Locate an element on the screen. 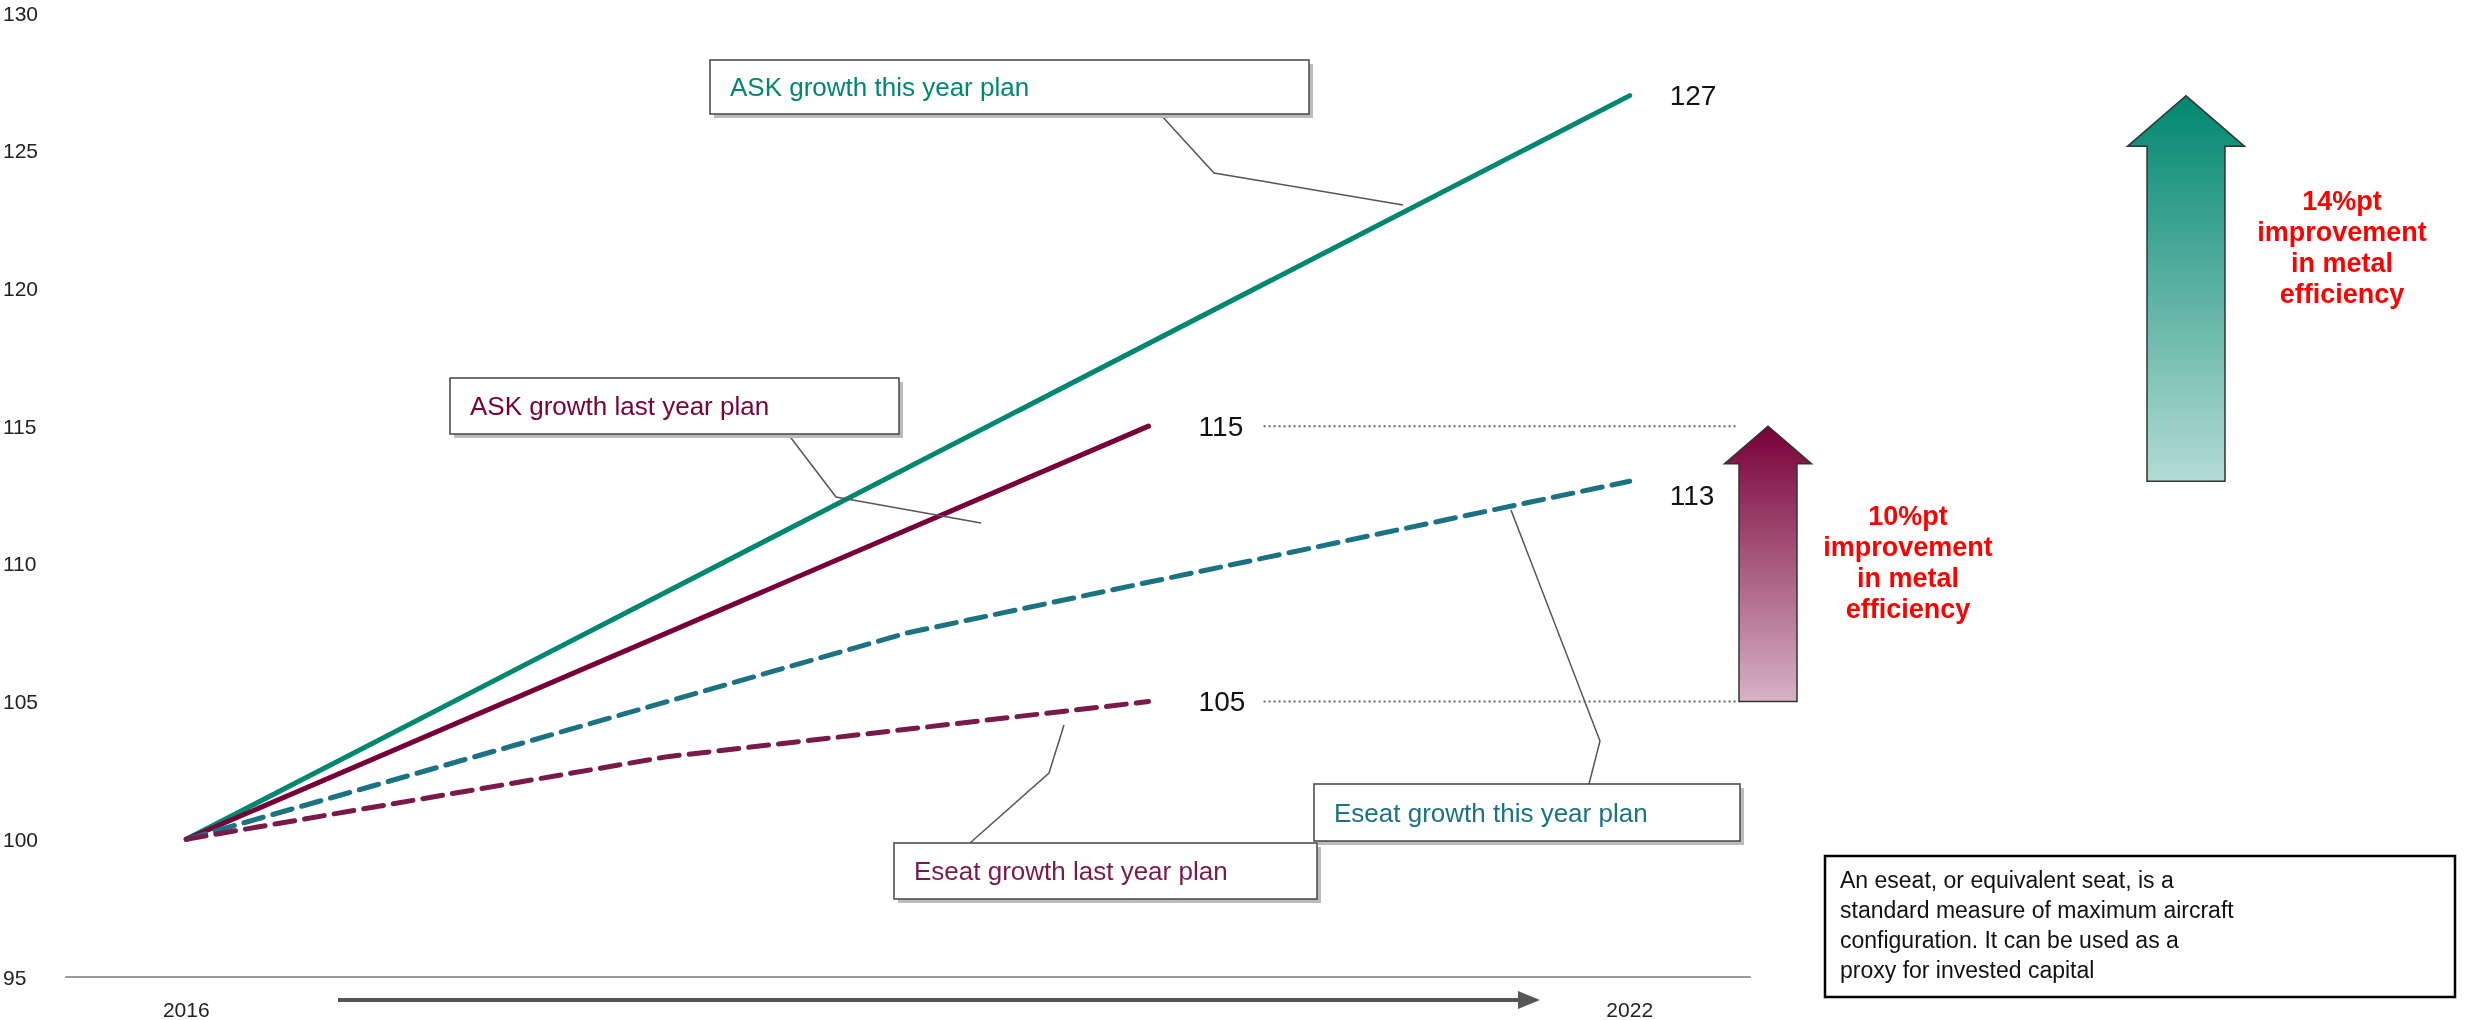 The image size is (2473, 1020). data-label: 127 is located at coordinates (1693, 96).